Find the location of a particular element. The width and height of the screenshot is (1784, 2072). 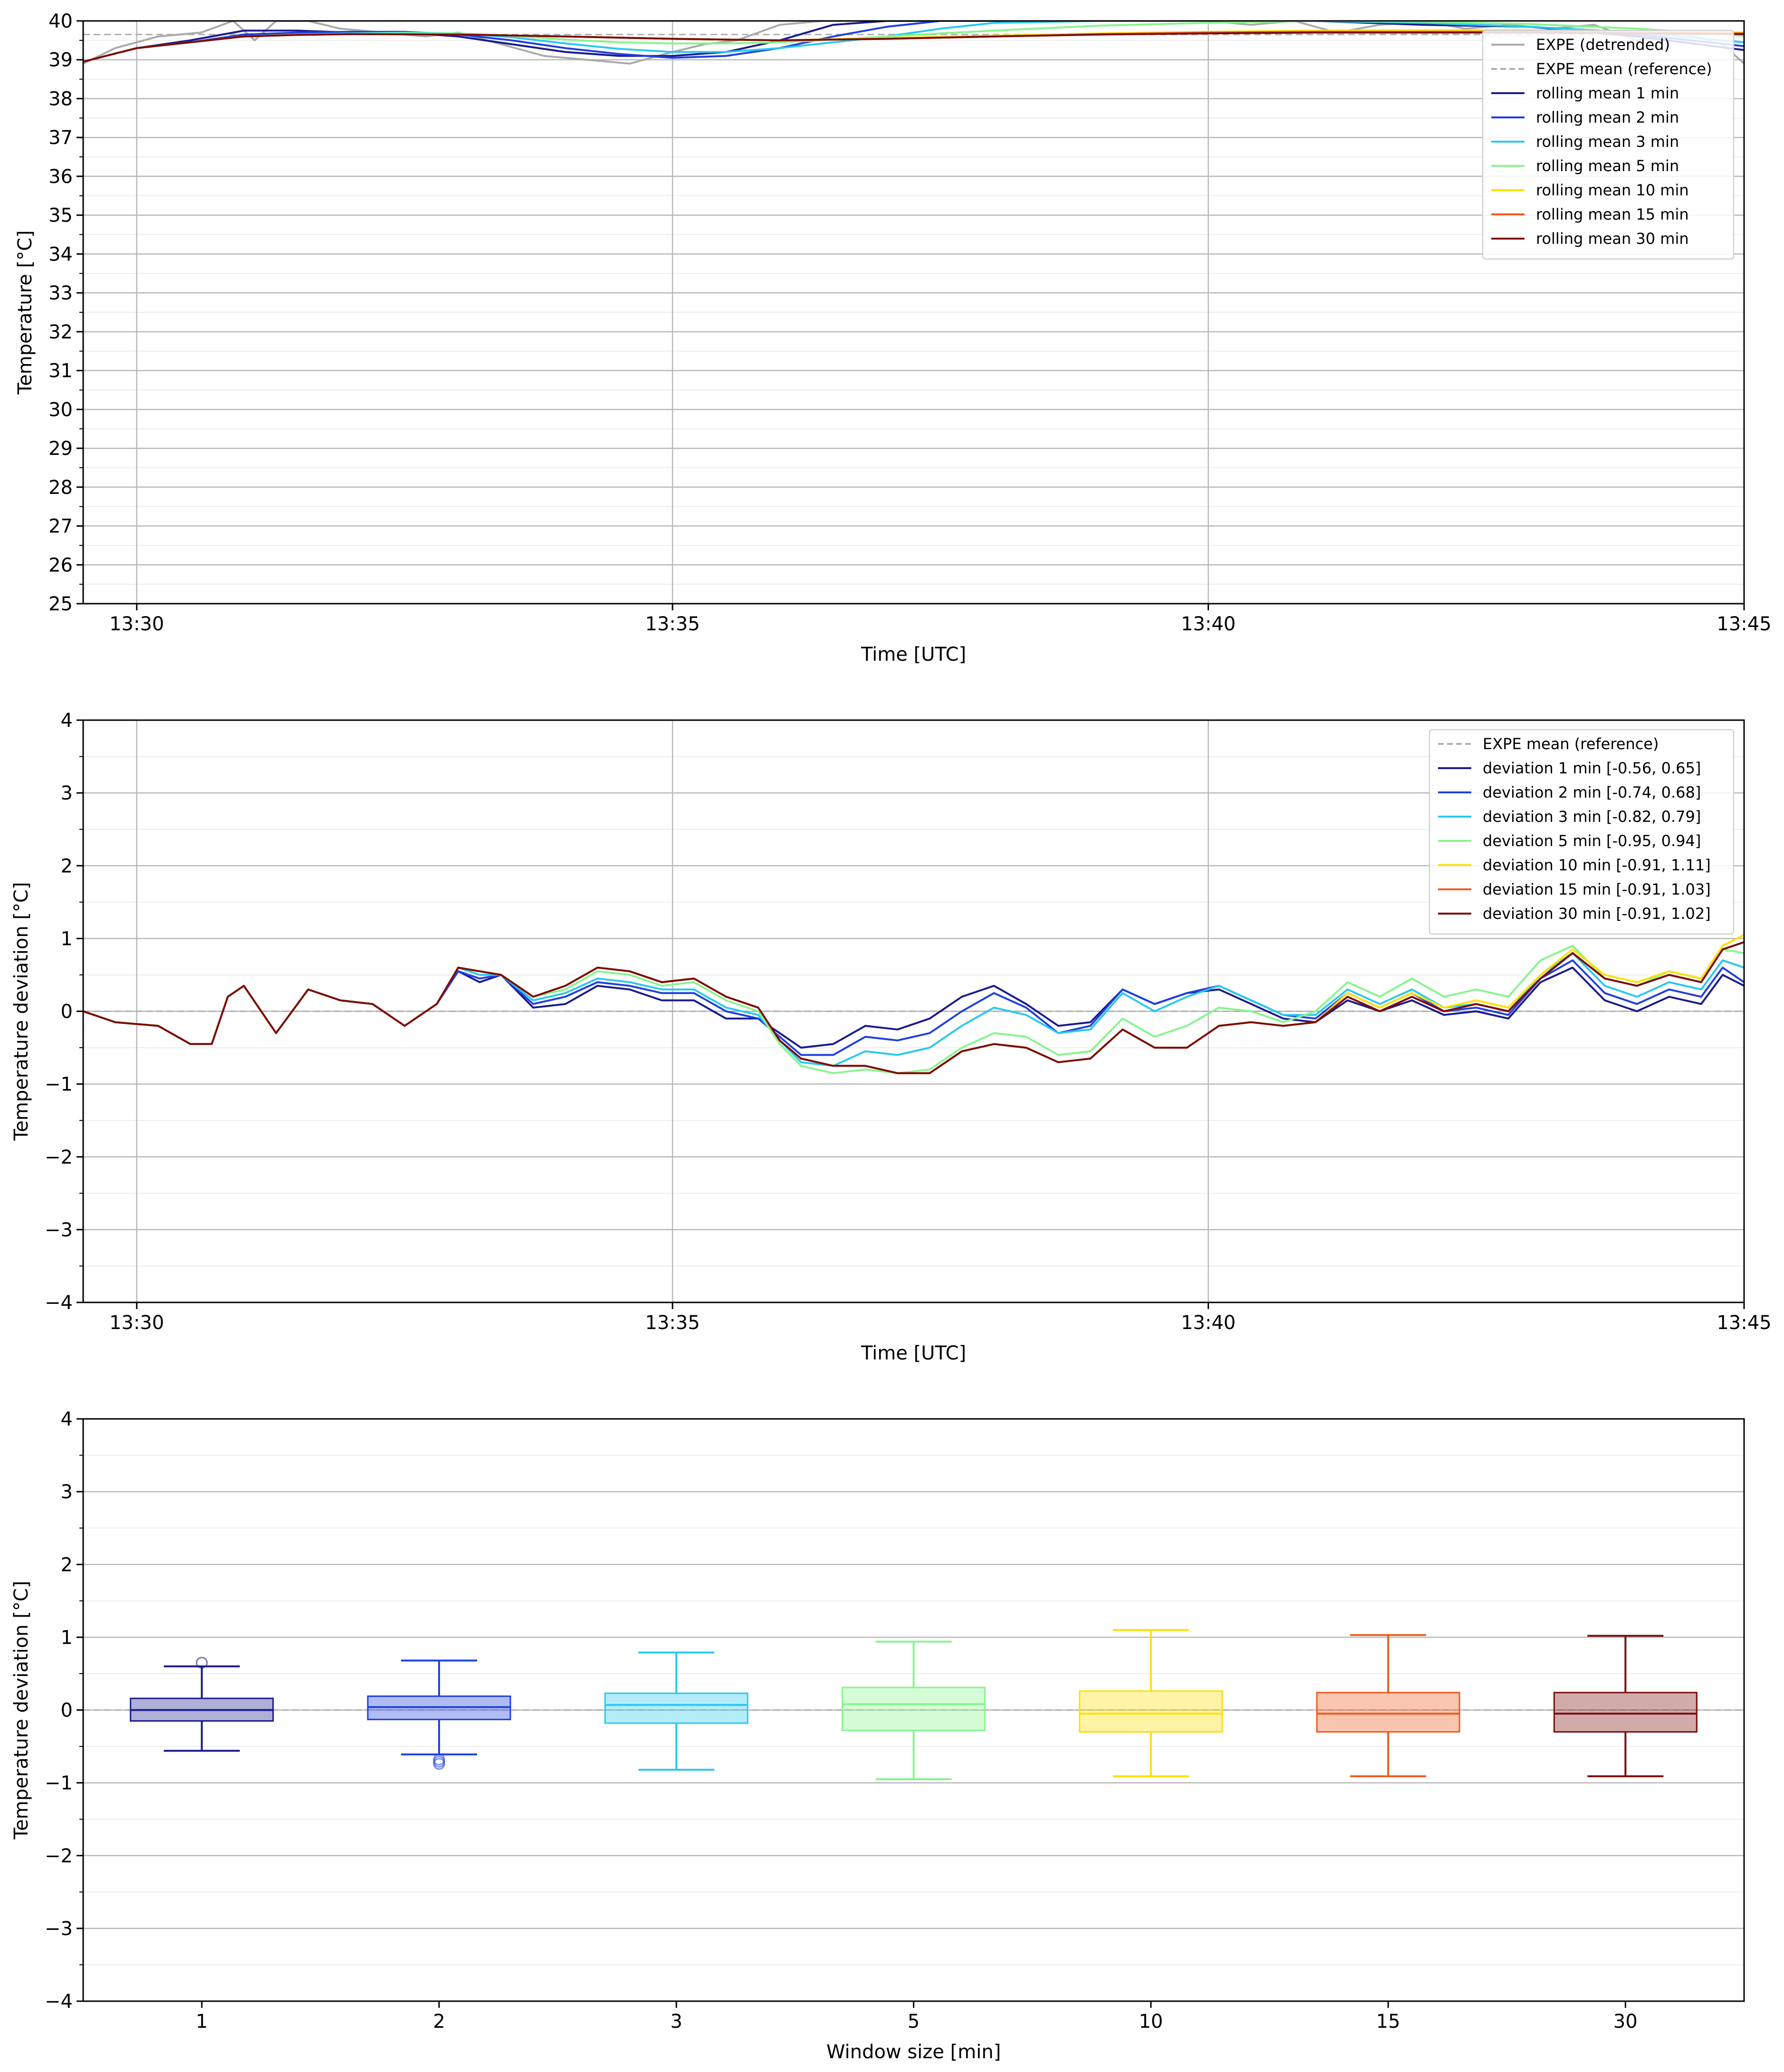

y-tick-label: 33 is located at coordinates (60, 293).